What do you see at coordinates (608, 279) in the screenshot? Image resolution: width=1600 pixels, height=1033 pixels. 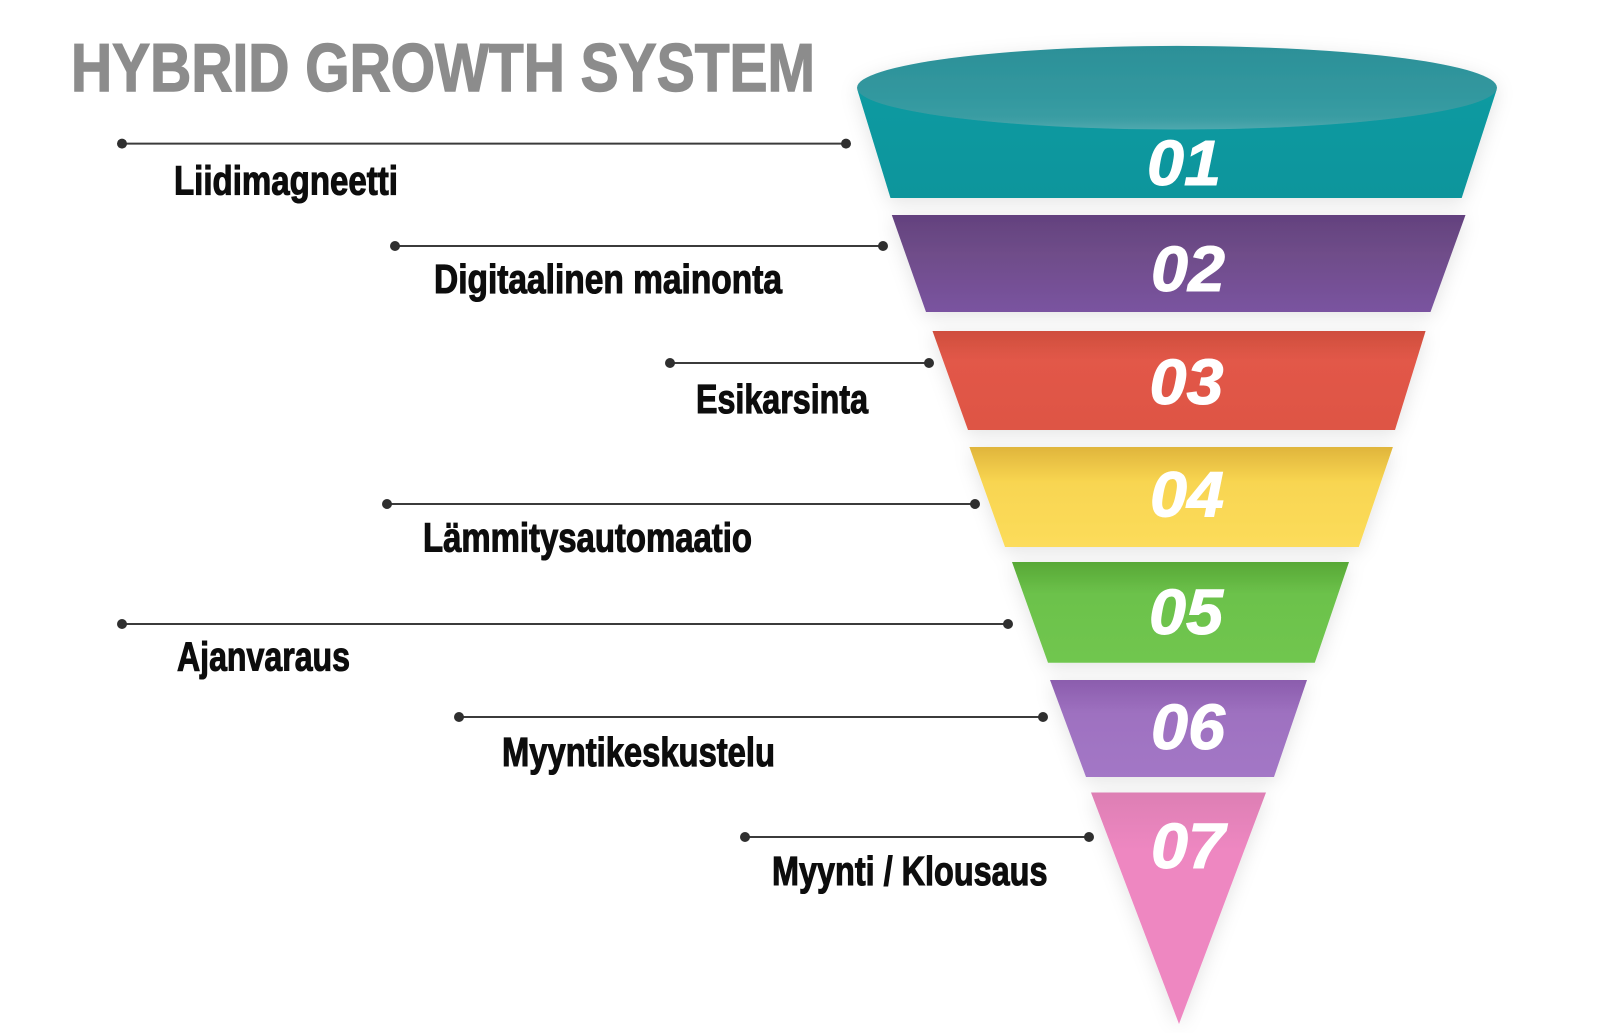 I see `svg-text: Digitaalinen mainonta` at bounding box center [608, 279].